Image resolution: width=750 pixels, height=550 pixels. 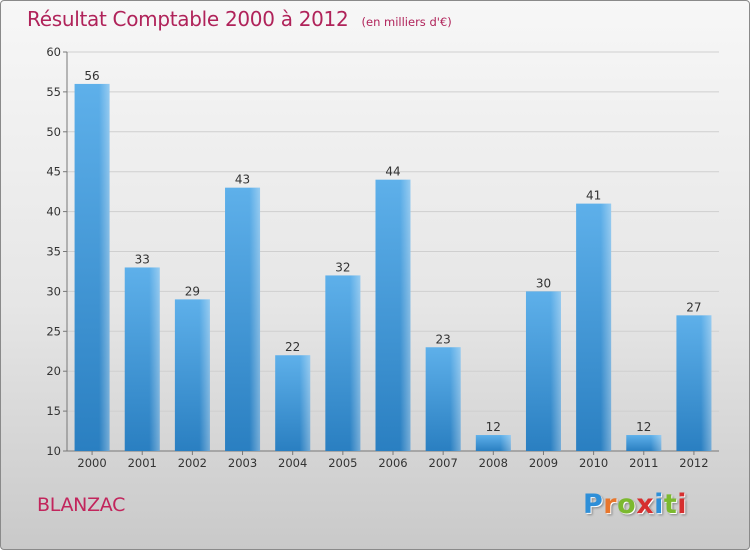 I want to click on data-label: 30, so click(x=543, y=283).